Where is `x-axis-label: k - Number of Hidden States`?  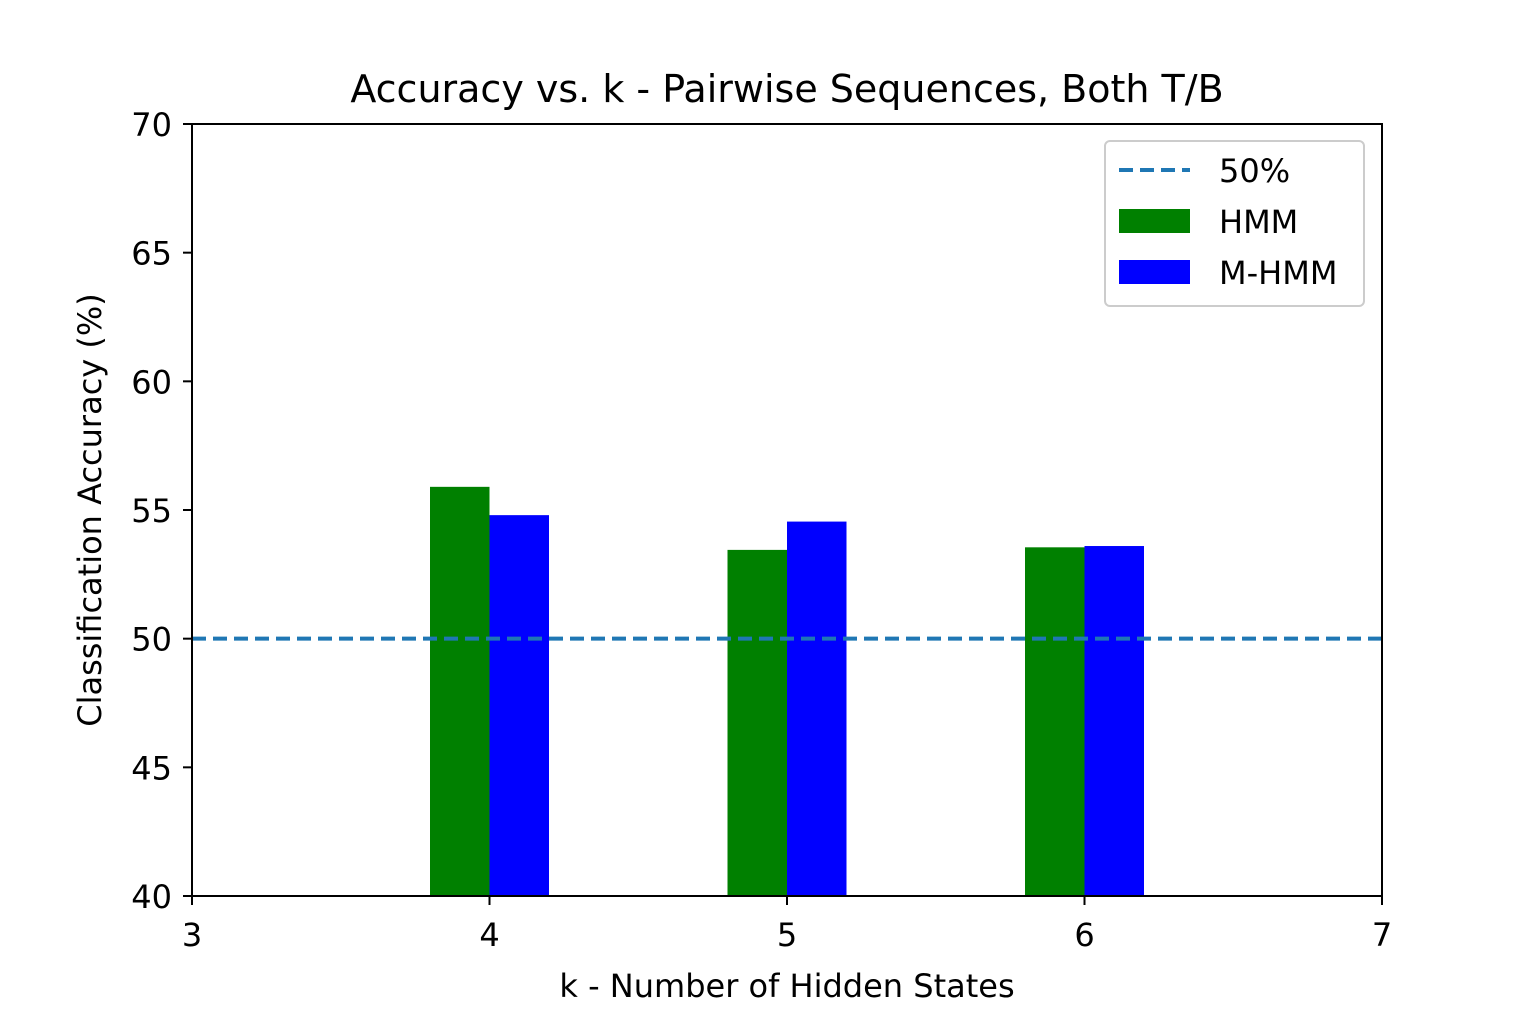
x-axis-label: k - Number of Hidden States is located at coordinates (786, 986).